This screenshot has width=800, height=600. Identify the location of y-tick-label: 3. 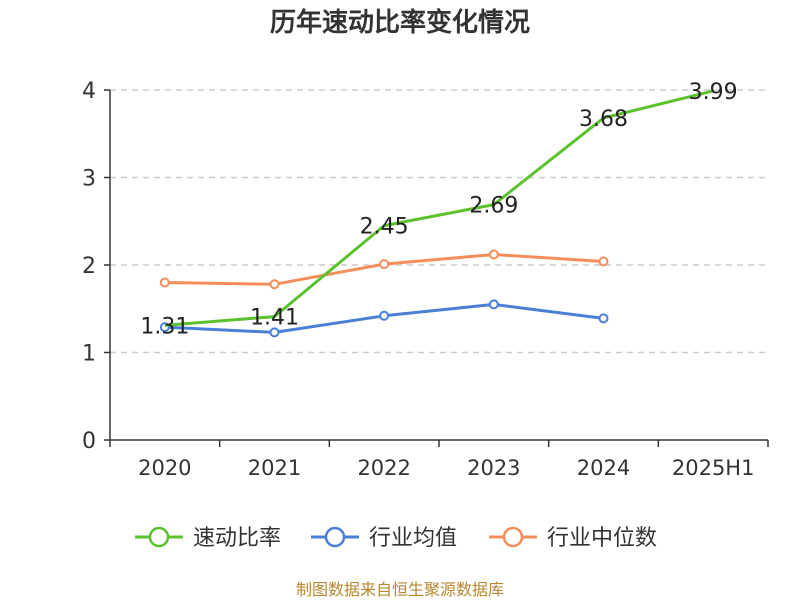
(89, 179).